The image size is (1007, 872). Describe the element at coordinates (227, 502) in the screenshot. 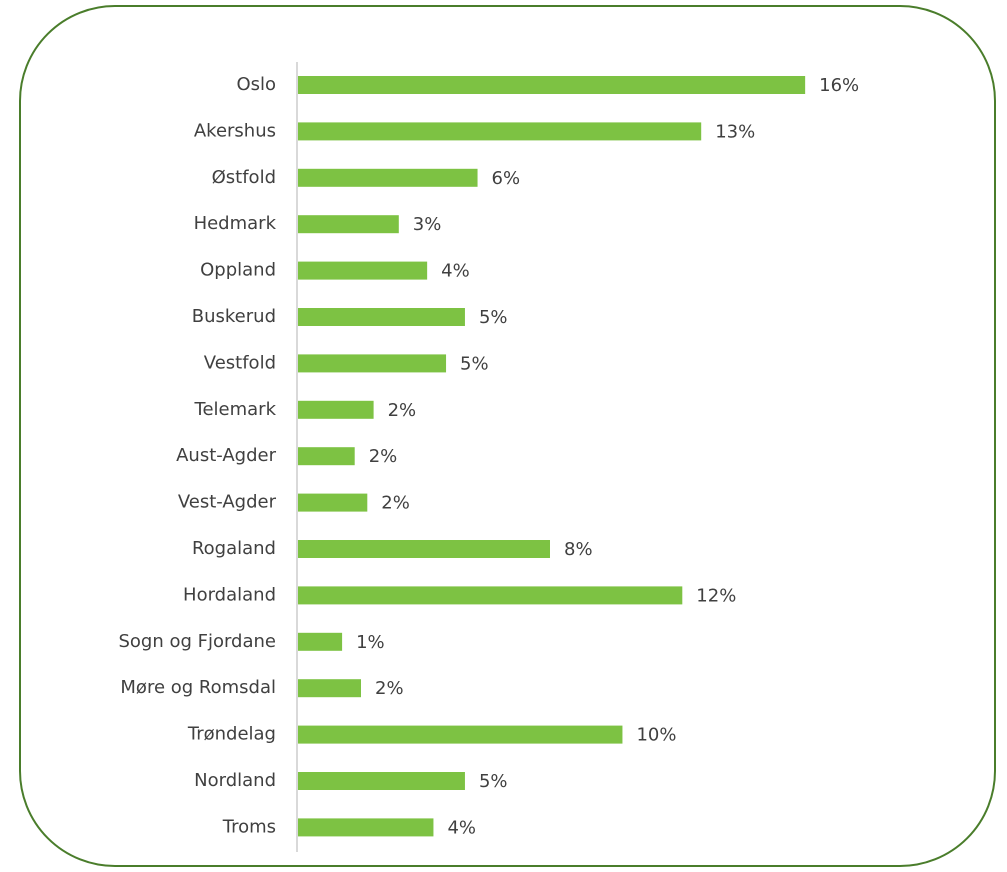

I see `y-tick-label: Vest-Agder` at that location.